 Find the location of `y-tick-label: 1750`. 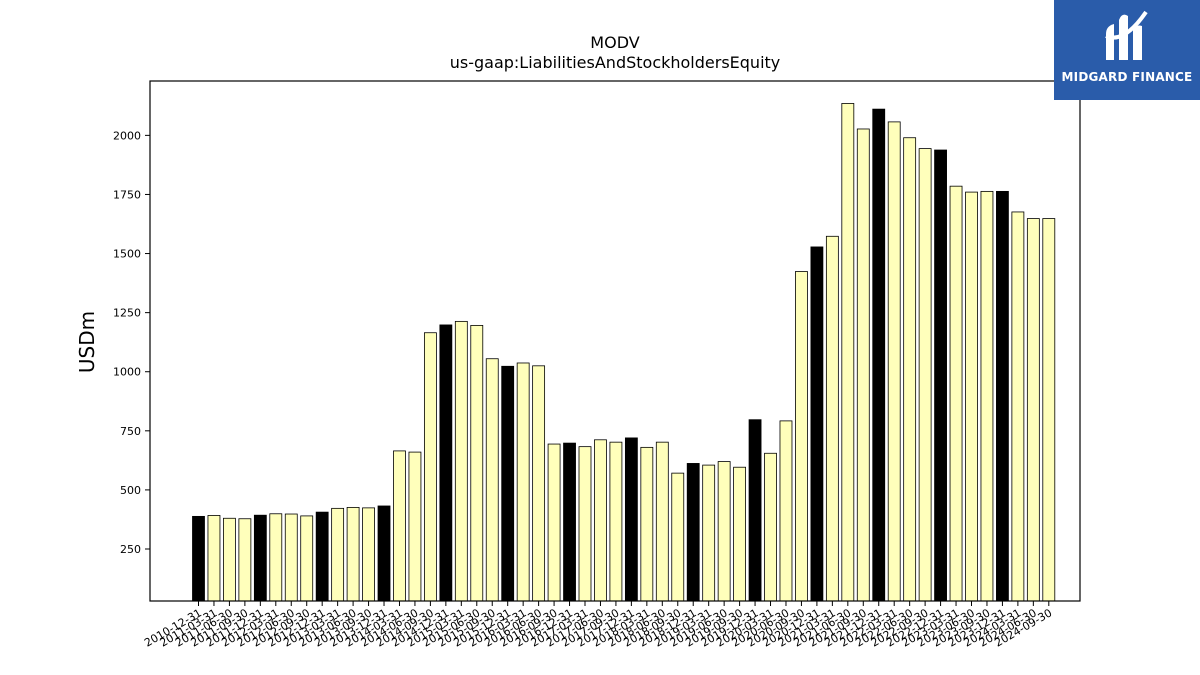

y-tick-label: 1750 is located at coordinates (127, 194).